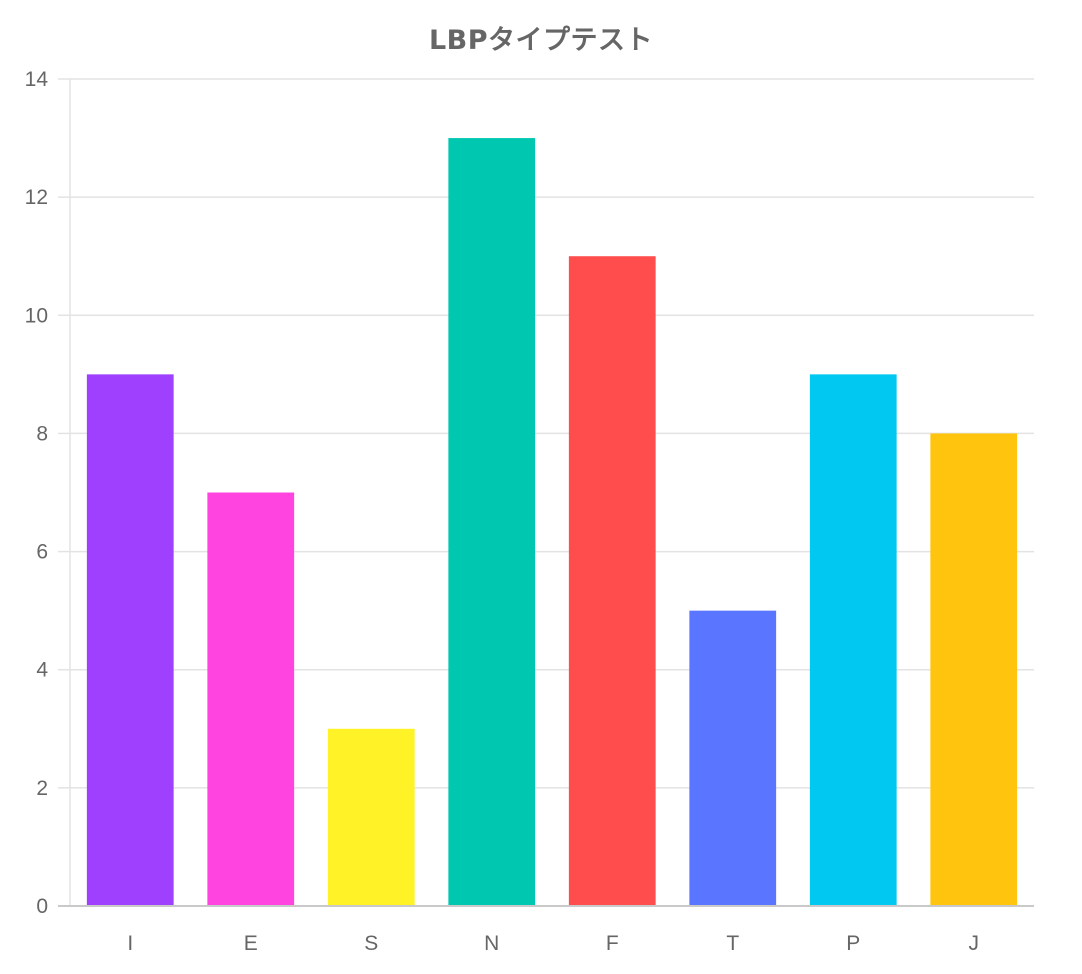  I want to click on x-tick-label: P, so click(853, 943).